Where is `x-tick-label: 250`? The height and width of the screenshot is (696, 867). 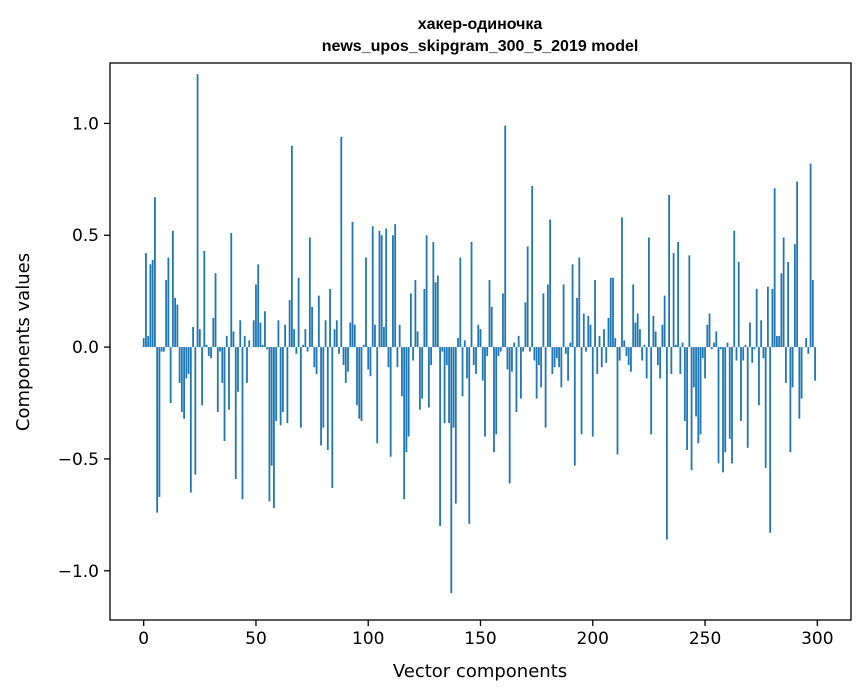
x-tick-label: 250 is located at coordinates (705, 639).